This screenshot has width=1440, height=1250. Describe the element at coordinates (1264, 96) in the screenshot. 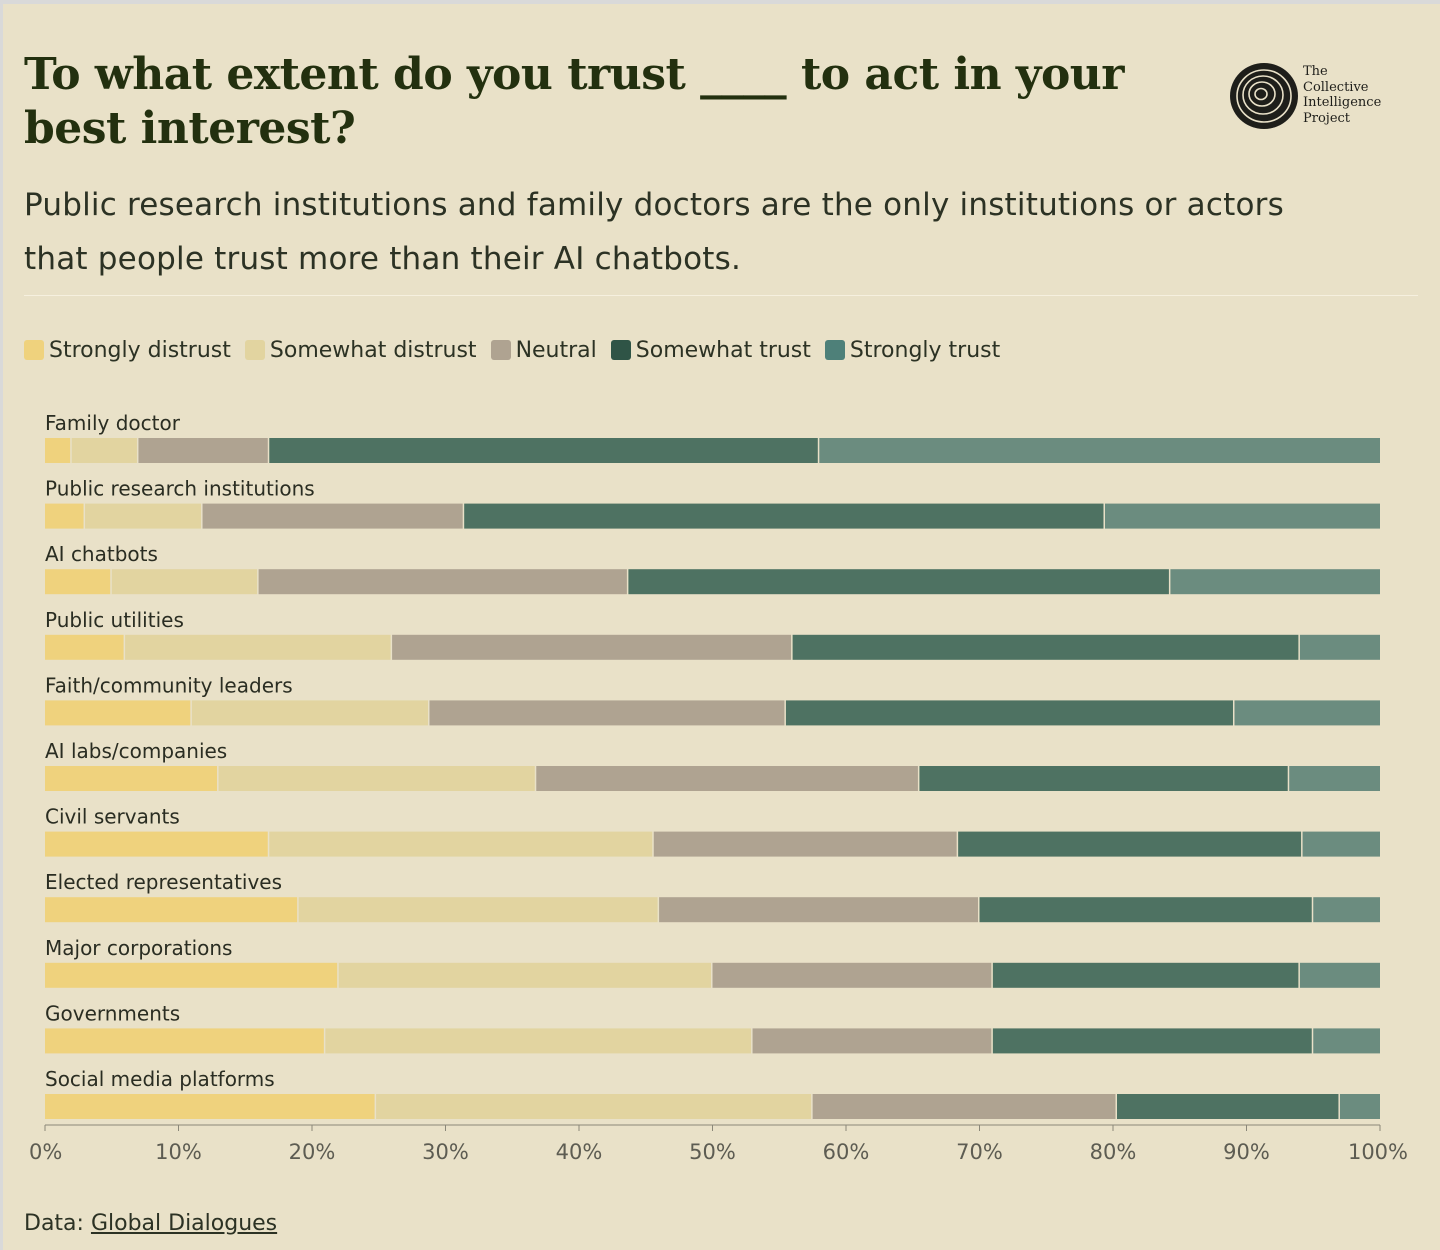

I see `concentric-rings-icon` at that location.